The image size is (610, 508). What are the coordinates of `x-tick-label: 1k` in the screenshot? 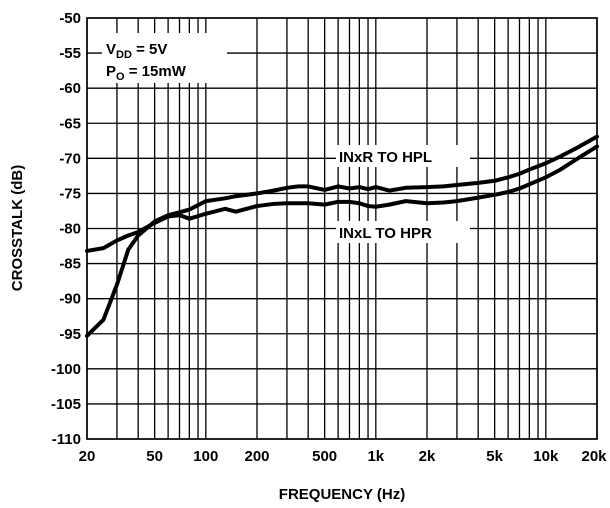 It's located at (375, 456).